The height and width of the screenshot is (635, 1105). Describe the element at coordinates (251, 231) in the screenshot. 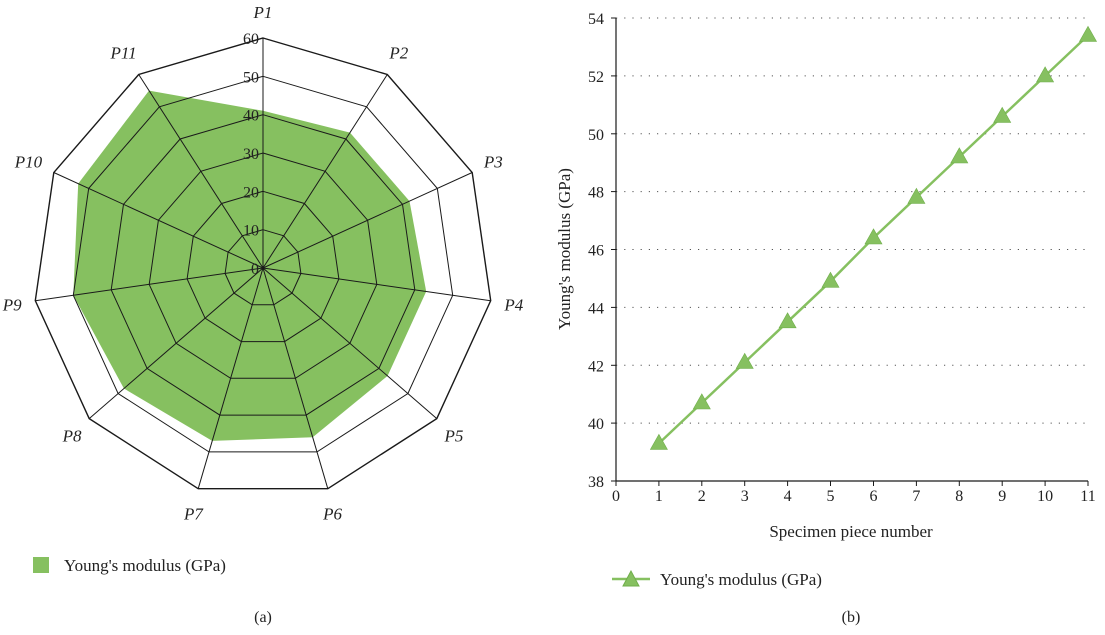

I see `radar-tick-label: 10` at that location.